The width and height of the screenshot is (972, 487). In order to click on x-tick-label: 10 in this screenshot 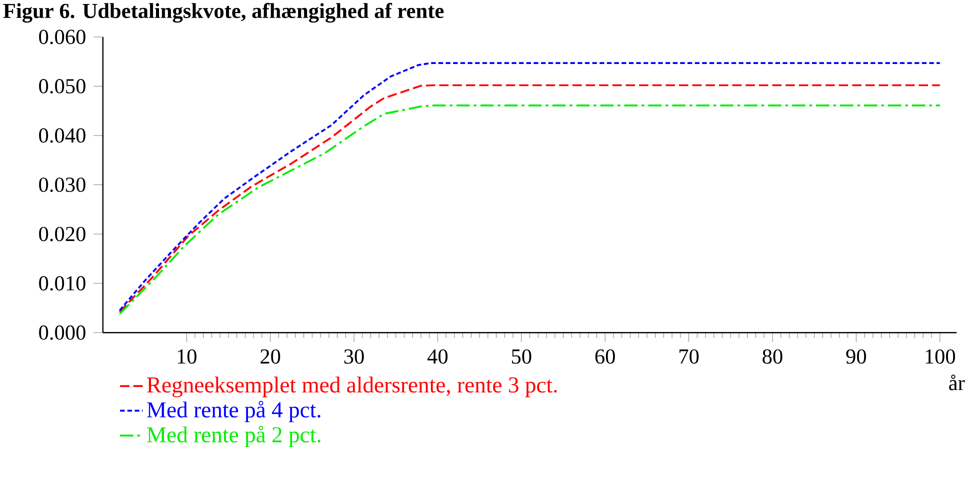, I will do `click(187, 356)`.